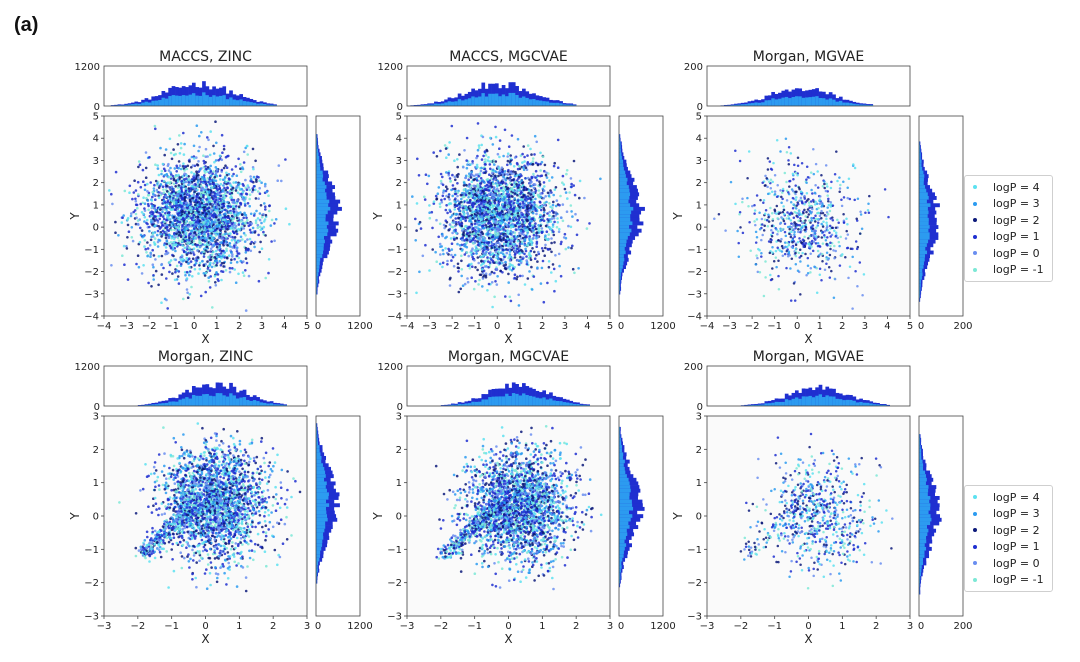 Image resolution: width=1080 pixels, height=662 pixels. I want to click on y-tick-label: 1, so click(96, 205).